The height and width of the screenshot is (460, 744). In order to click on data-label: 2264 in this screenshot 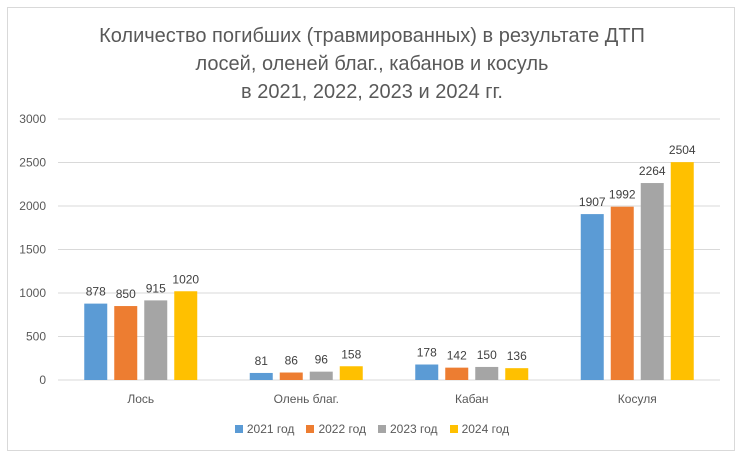, I will do `click(652, 171)`.